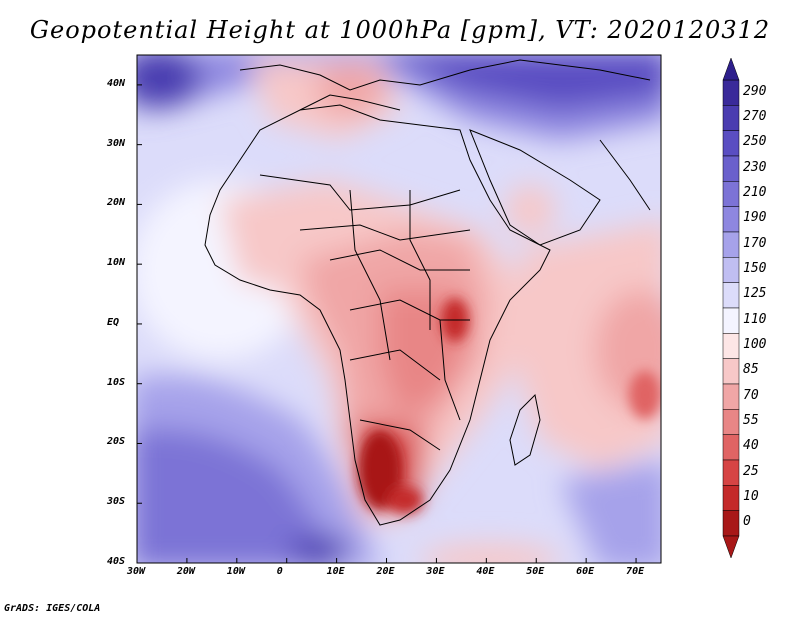 The height and width of the screenshot is (618, 800). Describe the element at coordinates (116, 502) in the screenshot. I see `lat-tick-label: 30S` at that location.